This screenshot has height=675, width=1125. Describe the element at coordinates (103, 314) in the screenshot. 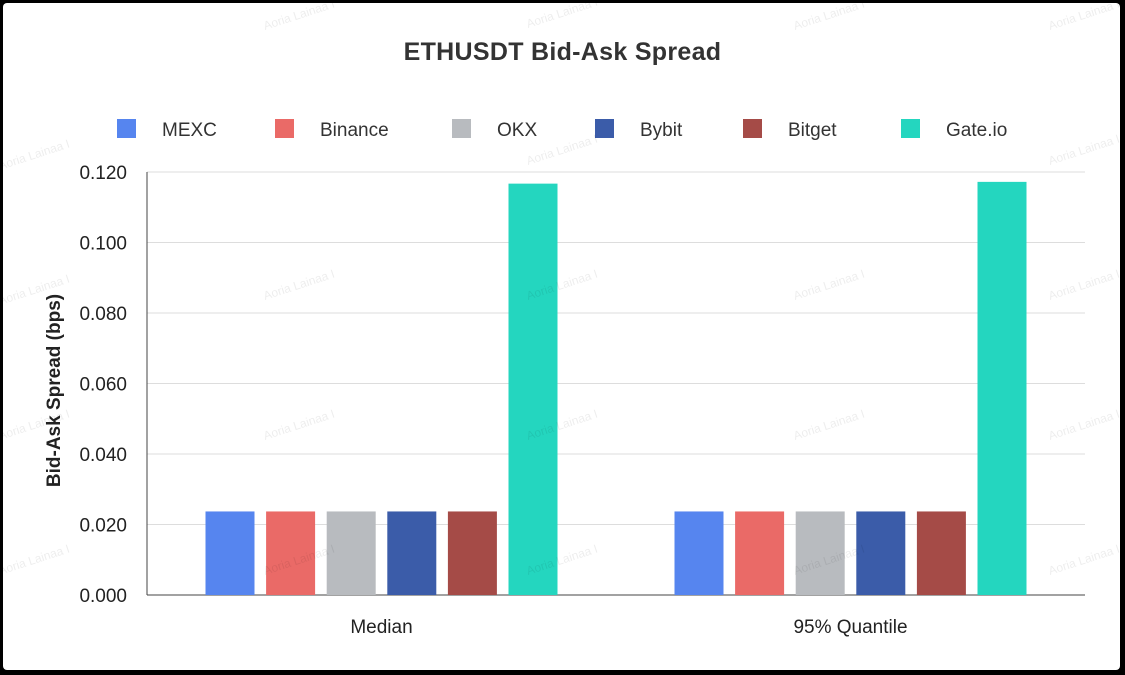

I see `y-tick-label: 0.080` at that location.